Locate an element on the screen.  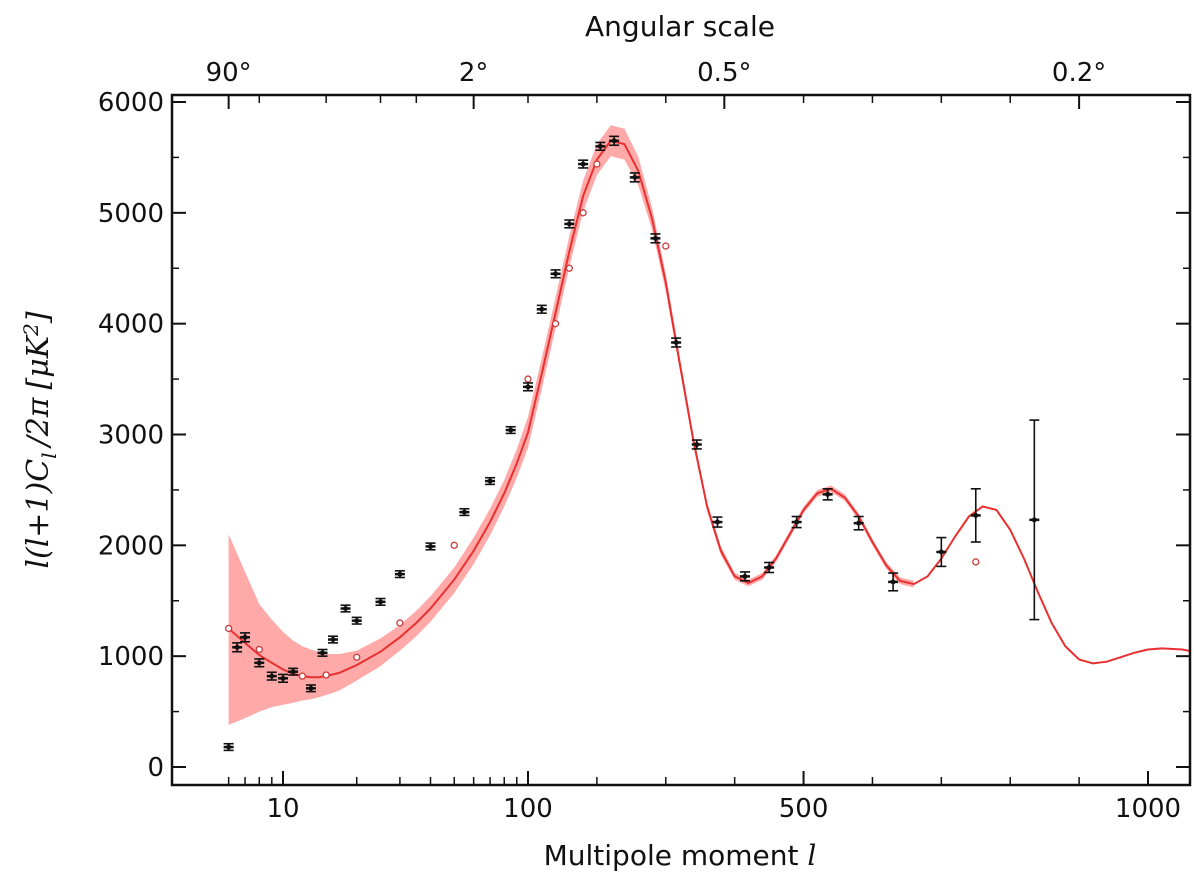
svg-text:l(l+1)Cl/2π[μK2]: l(l+1)Cl/2π [μK2] is located at coordinates (40, 439).